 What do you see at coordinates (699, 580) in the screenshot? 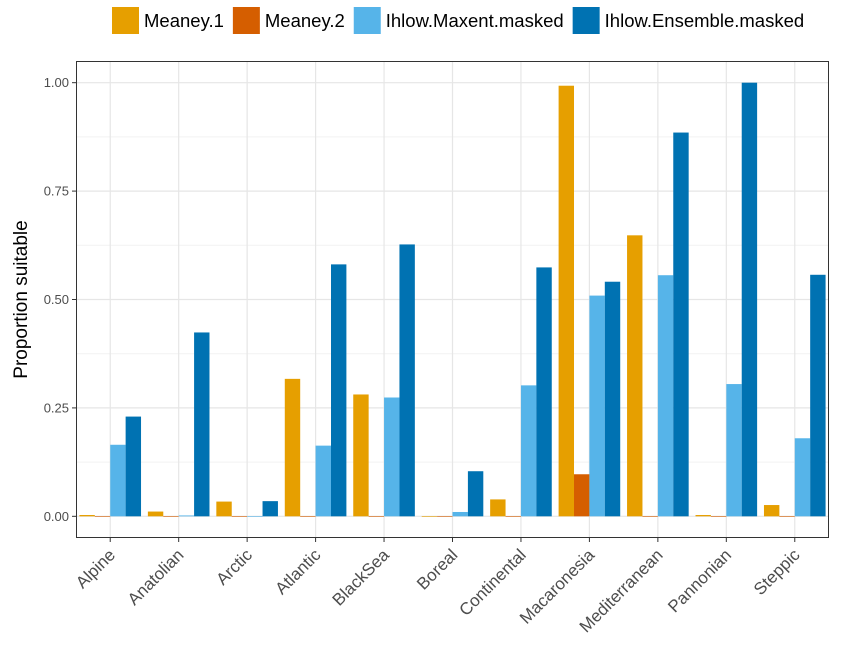
I see `x-tick-label: Pannonian` at bounding box center [699, 580].